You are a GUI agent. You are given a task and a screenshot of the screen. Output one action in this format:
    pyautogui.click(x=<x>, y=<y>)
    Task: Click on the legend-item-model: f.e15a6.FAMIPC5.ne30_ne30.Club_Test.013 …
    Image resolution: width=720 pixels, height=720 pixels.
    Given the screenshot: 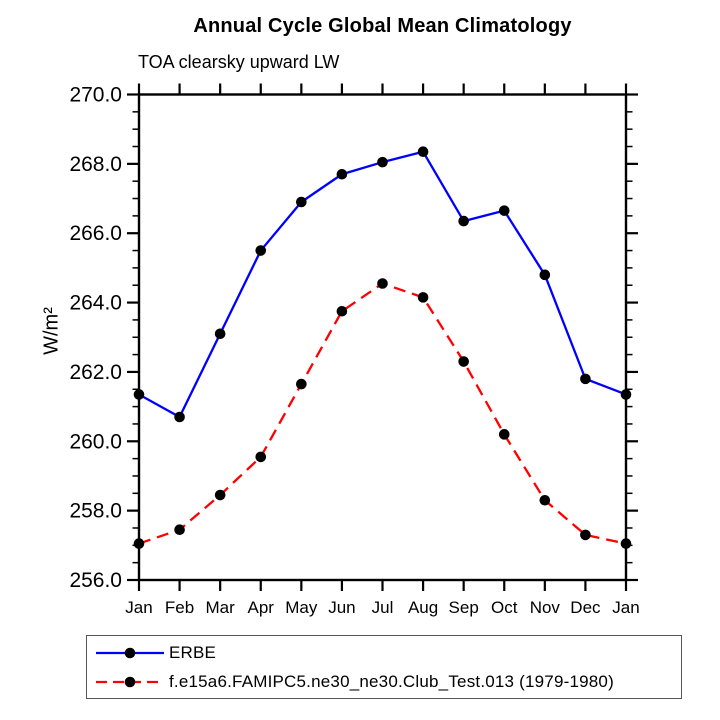 What is the action you would take?
    pyautogui.click(x=386, y=681)
    